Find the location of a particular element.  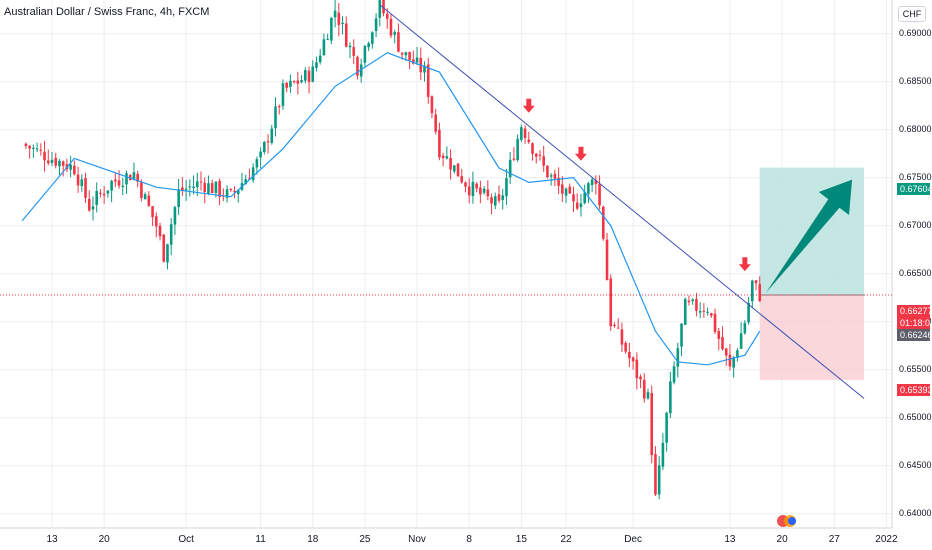

down-arrow-marker-icon is located at coordinates (744, 264).